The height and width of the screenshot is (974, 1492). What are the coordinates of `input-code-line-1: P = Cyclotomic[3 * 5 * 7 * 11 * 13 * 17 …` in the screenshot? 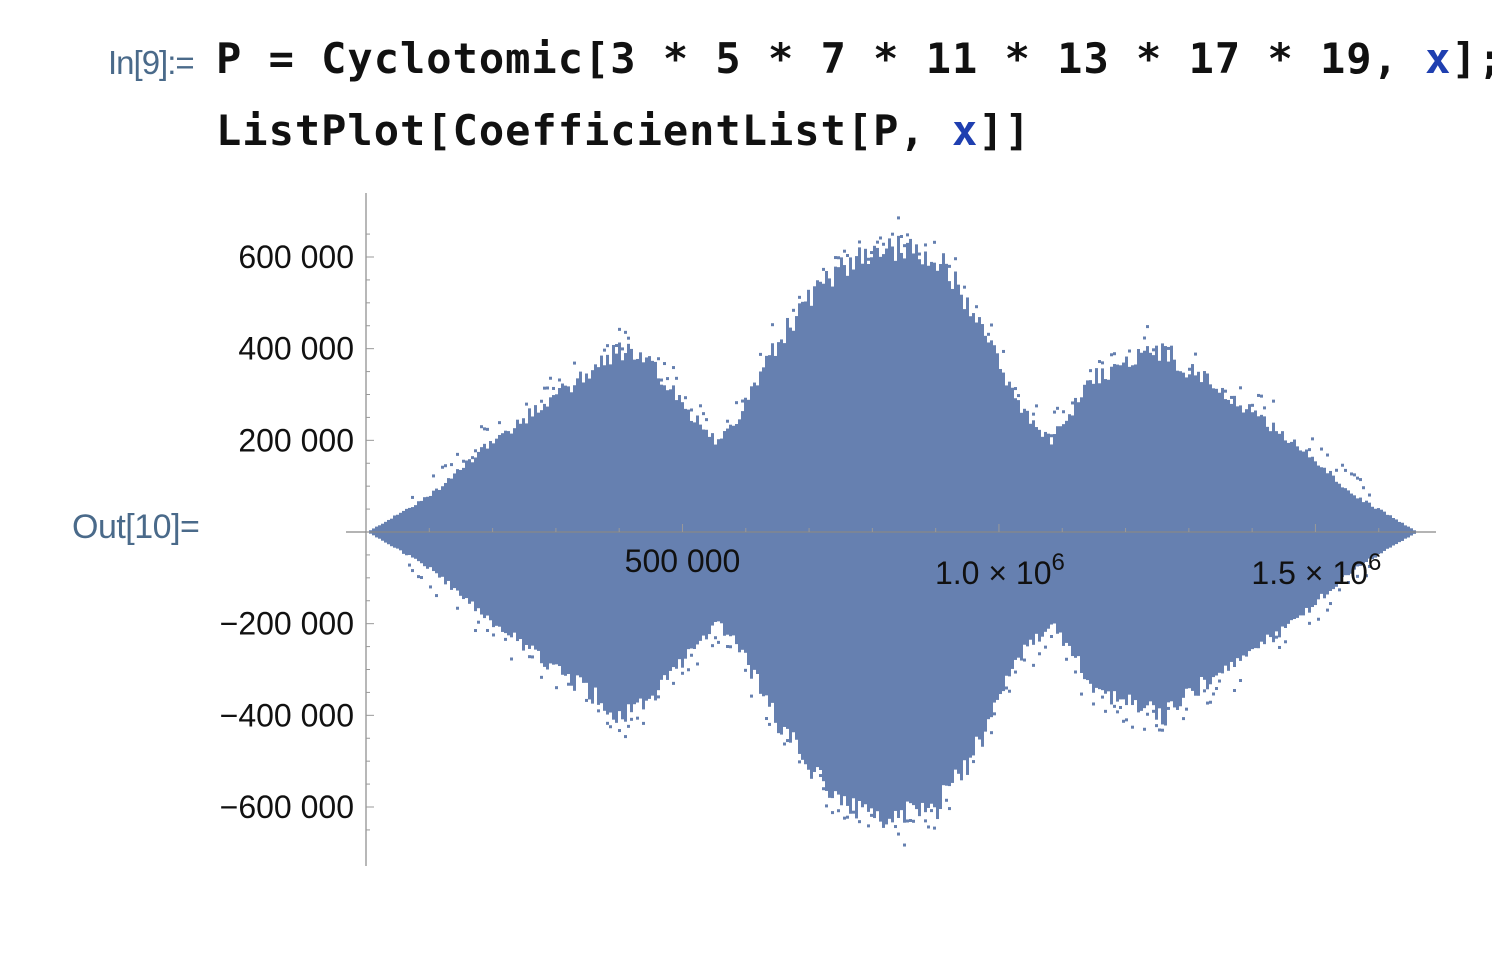 It's located at (854, 58).